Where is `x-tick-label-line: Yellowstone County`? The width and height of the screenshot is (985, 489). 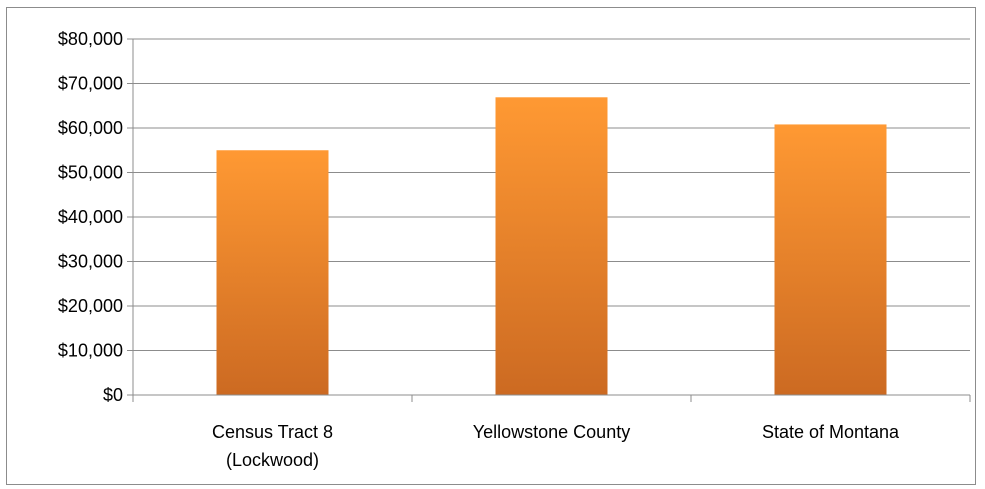
x-tick-label-line: Yellowstone County is located at coordinates (551, 432).